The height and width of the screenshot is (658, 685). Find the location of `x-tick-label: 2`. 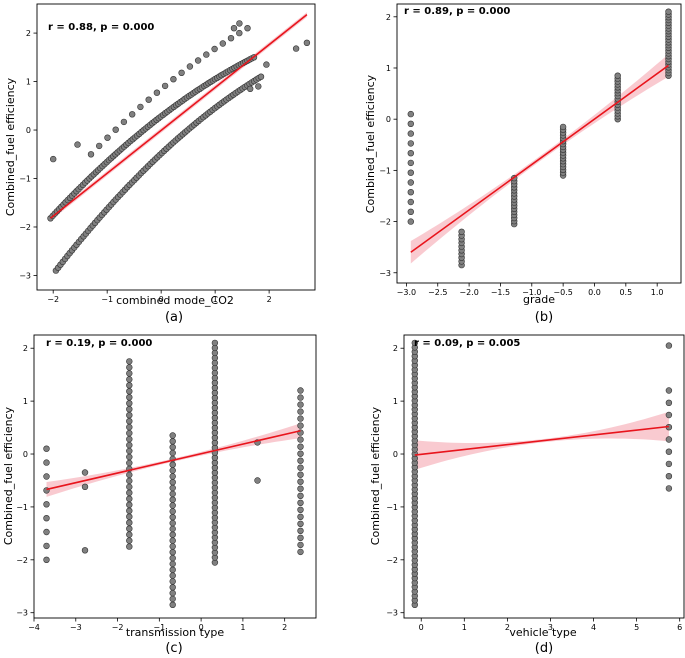

x-tick-label: 2 is located at coordinates (269, 299).